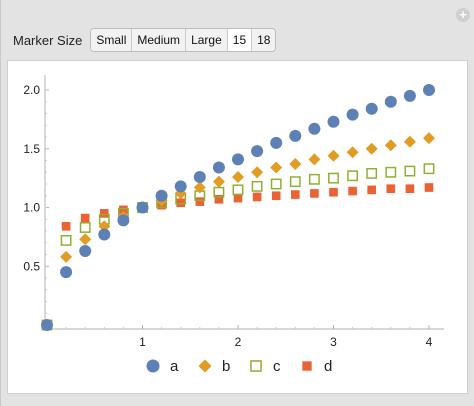 This screenshot has width=474, height=406. What do you see at coordinates (142, 342) in the screenshot?
I see `x-tick-label: 1` at bounding box center [142, 342].